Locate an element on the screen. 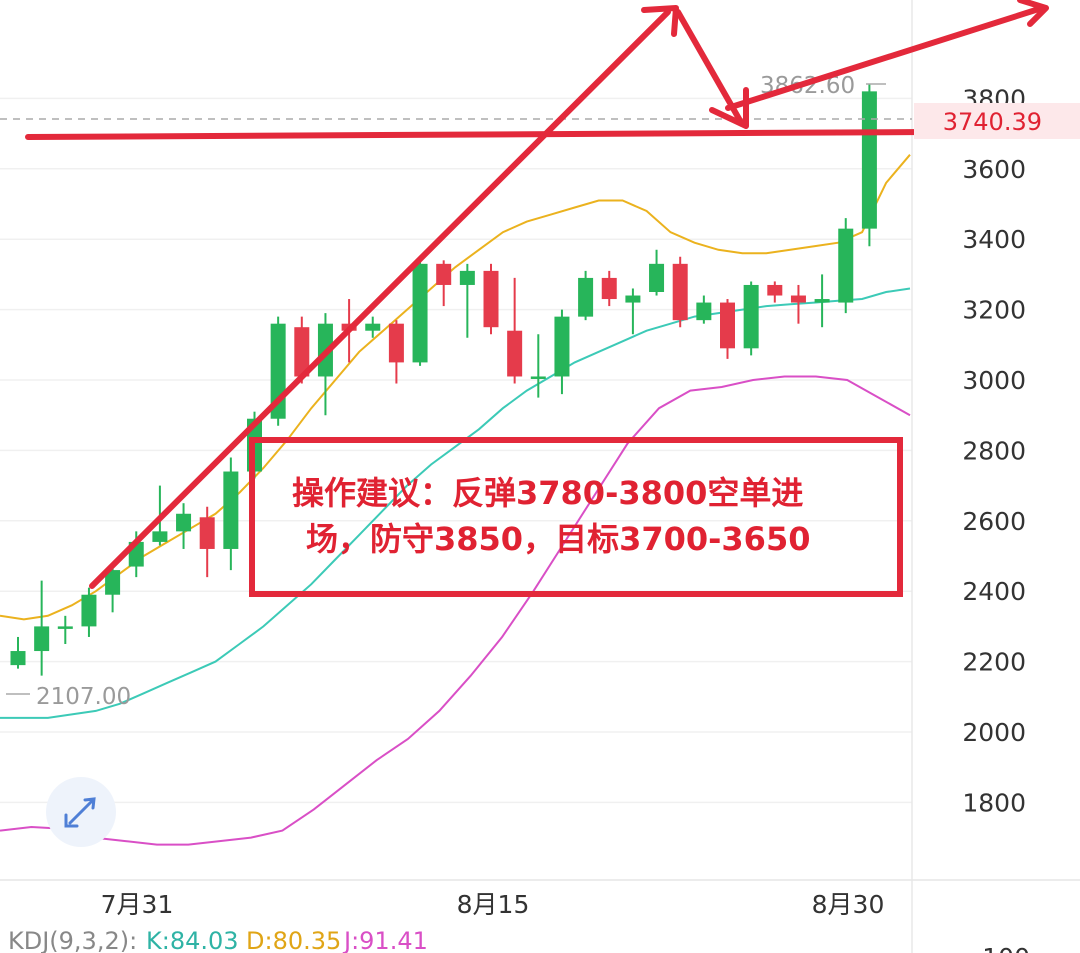 The image size is (1080, 953). y-tick-label: 3000 is located at coordinates (994, 380).